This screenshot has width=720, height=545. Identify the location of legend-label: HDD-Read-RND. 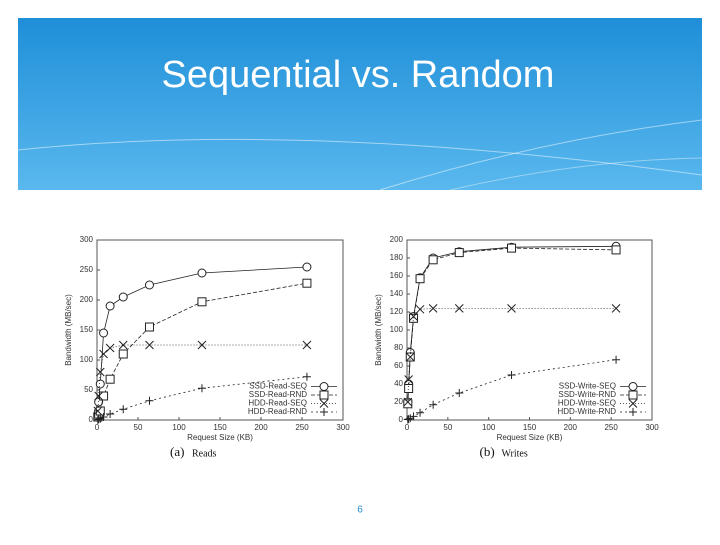
(277, 411).